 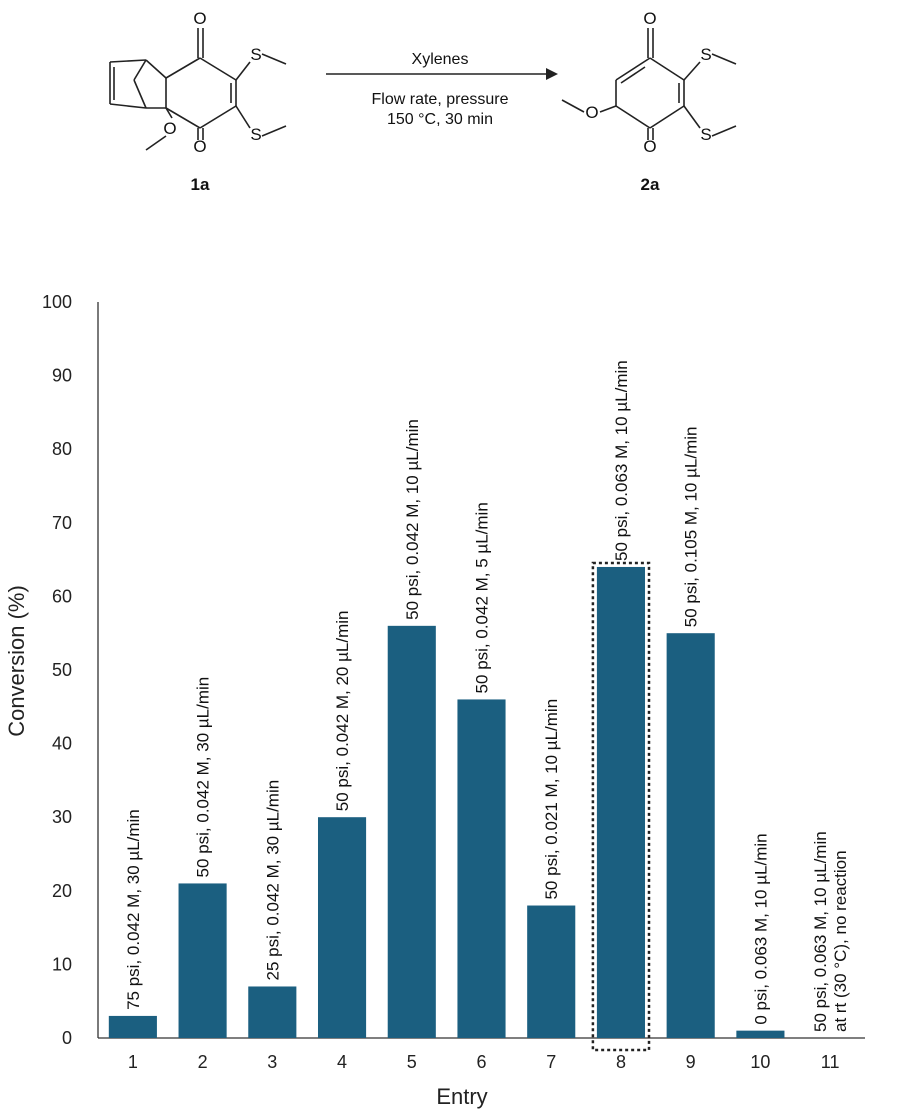 I want to click on x-tick-label: 10, so click(x=760, y=1062).